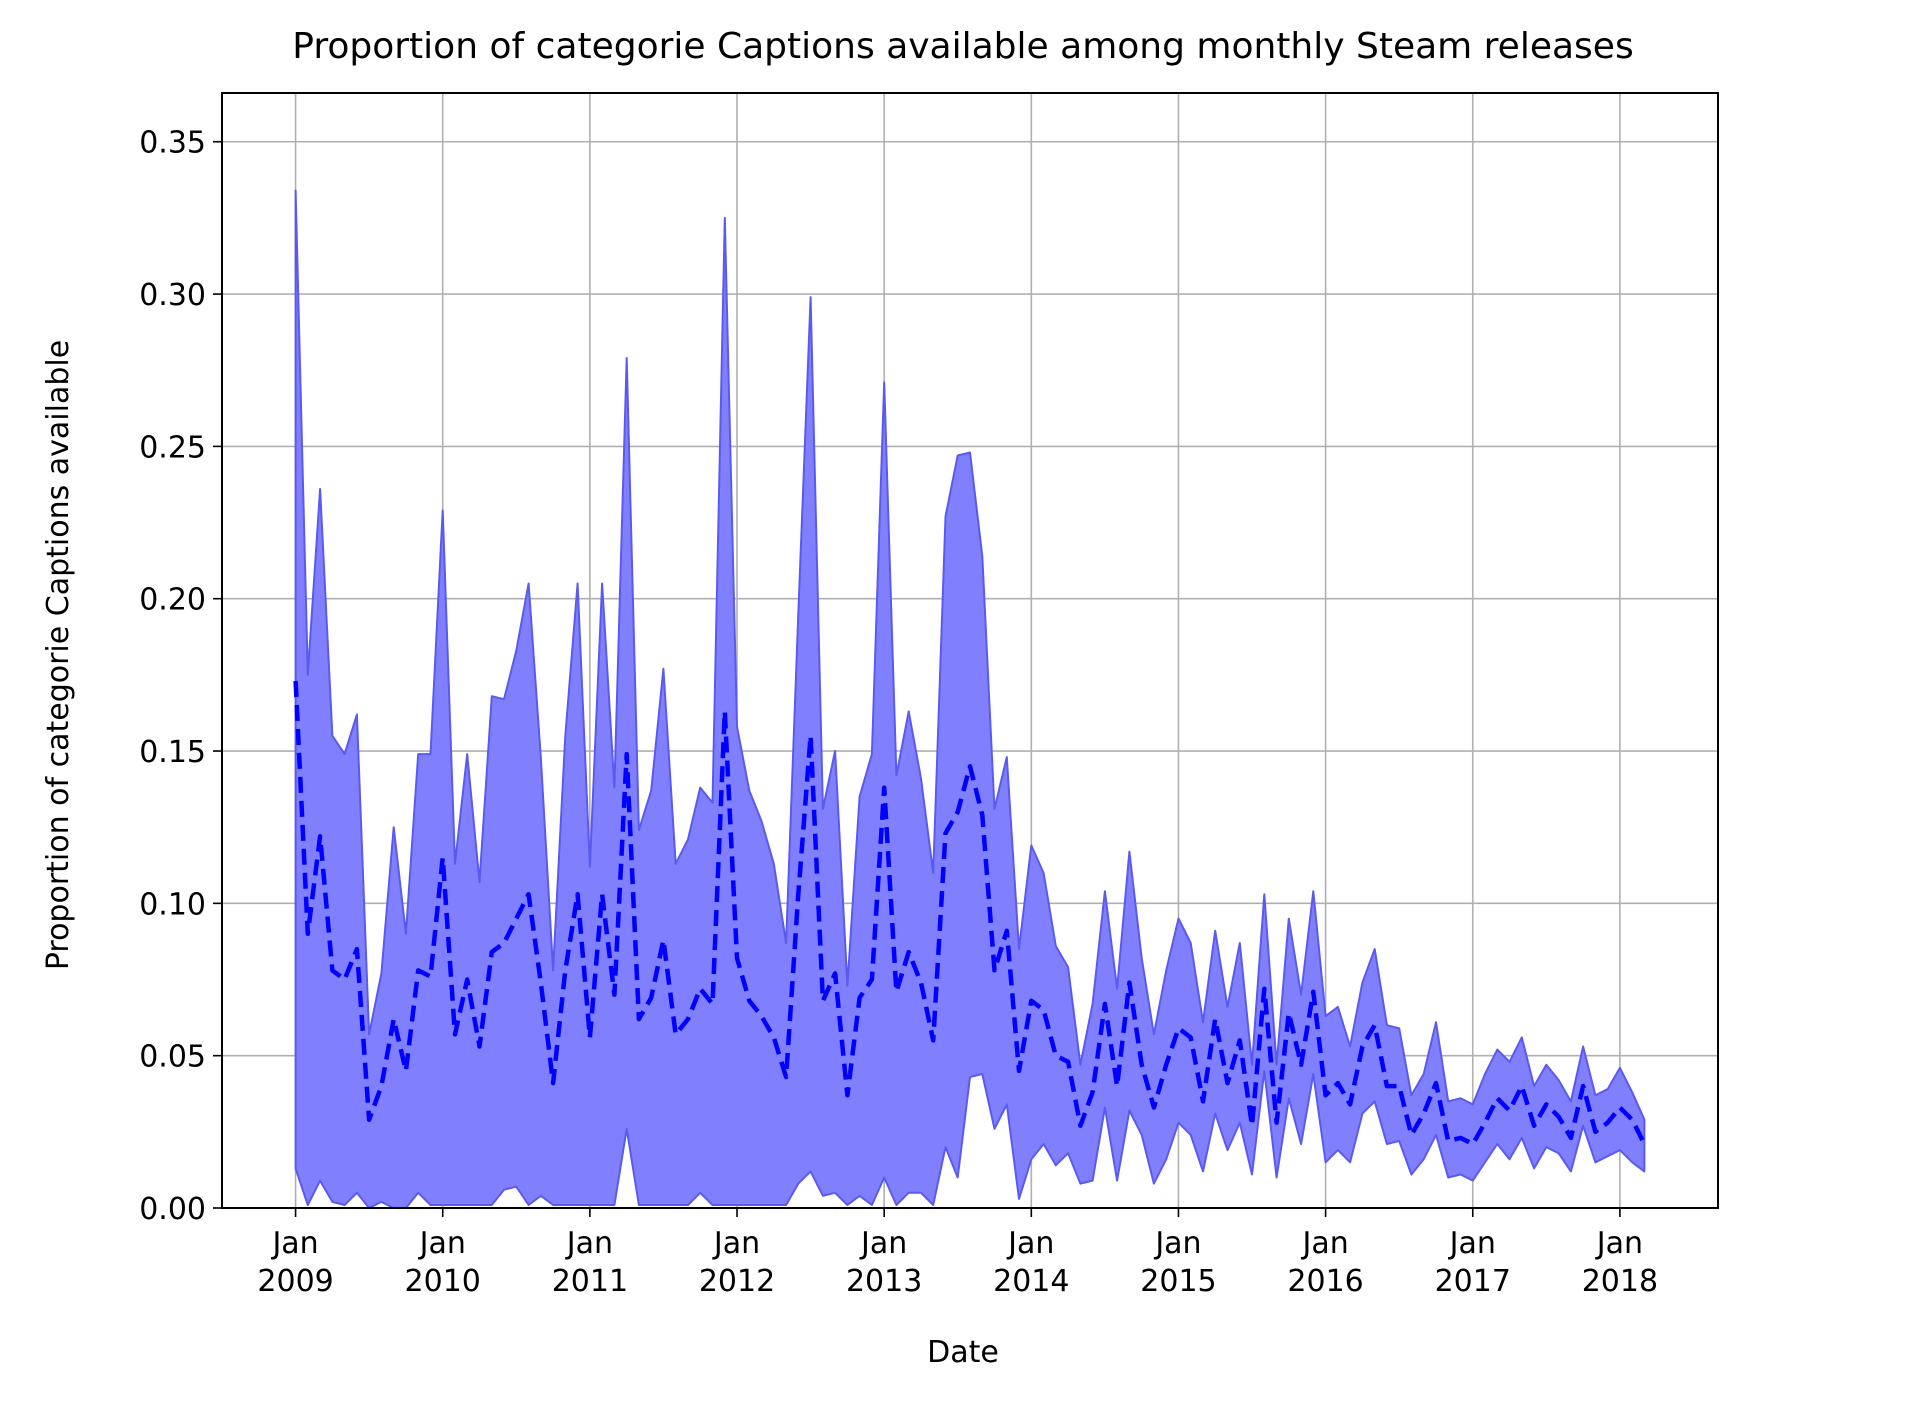  Describe the element at coordinates (172, 752) in the screenshot. I see `y-tick-label: 0.15` at that location.